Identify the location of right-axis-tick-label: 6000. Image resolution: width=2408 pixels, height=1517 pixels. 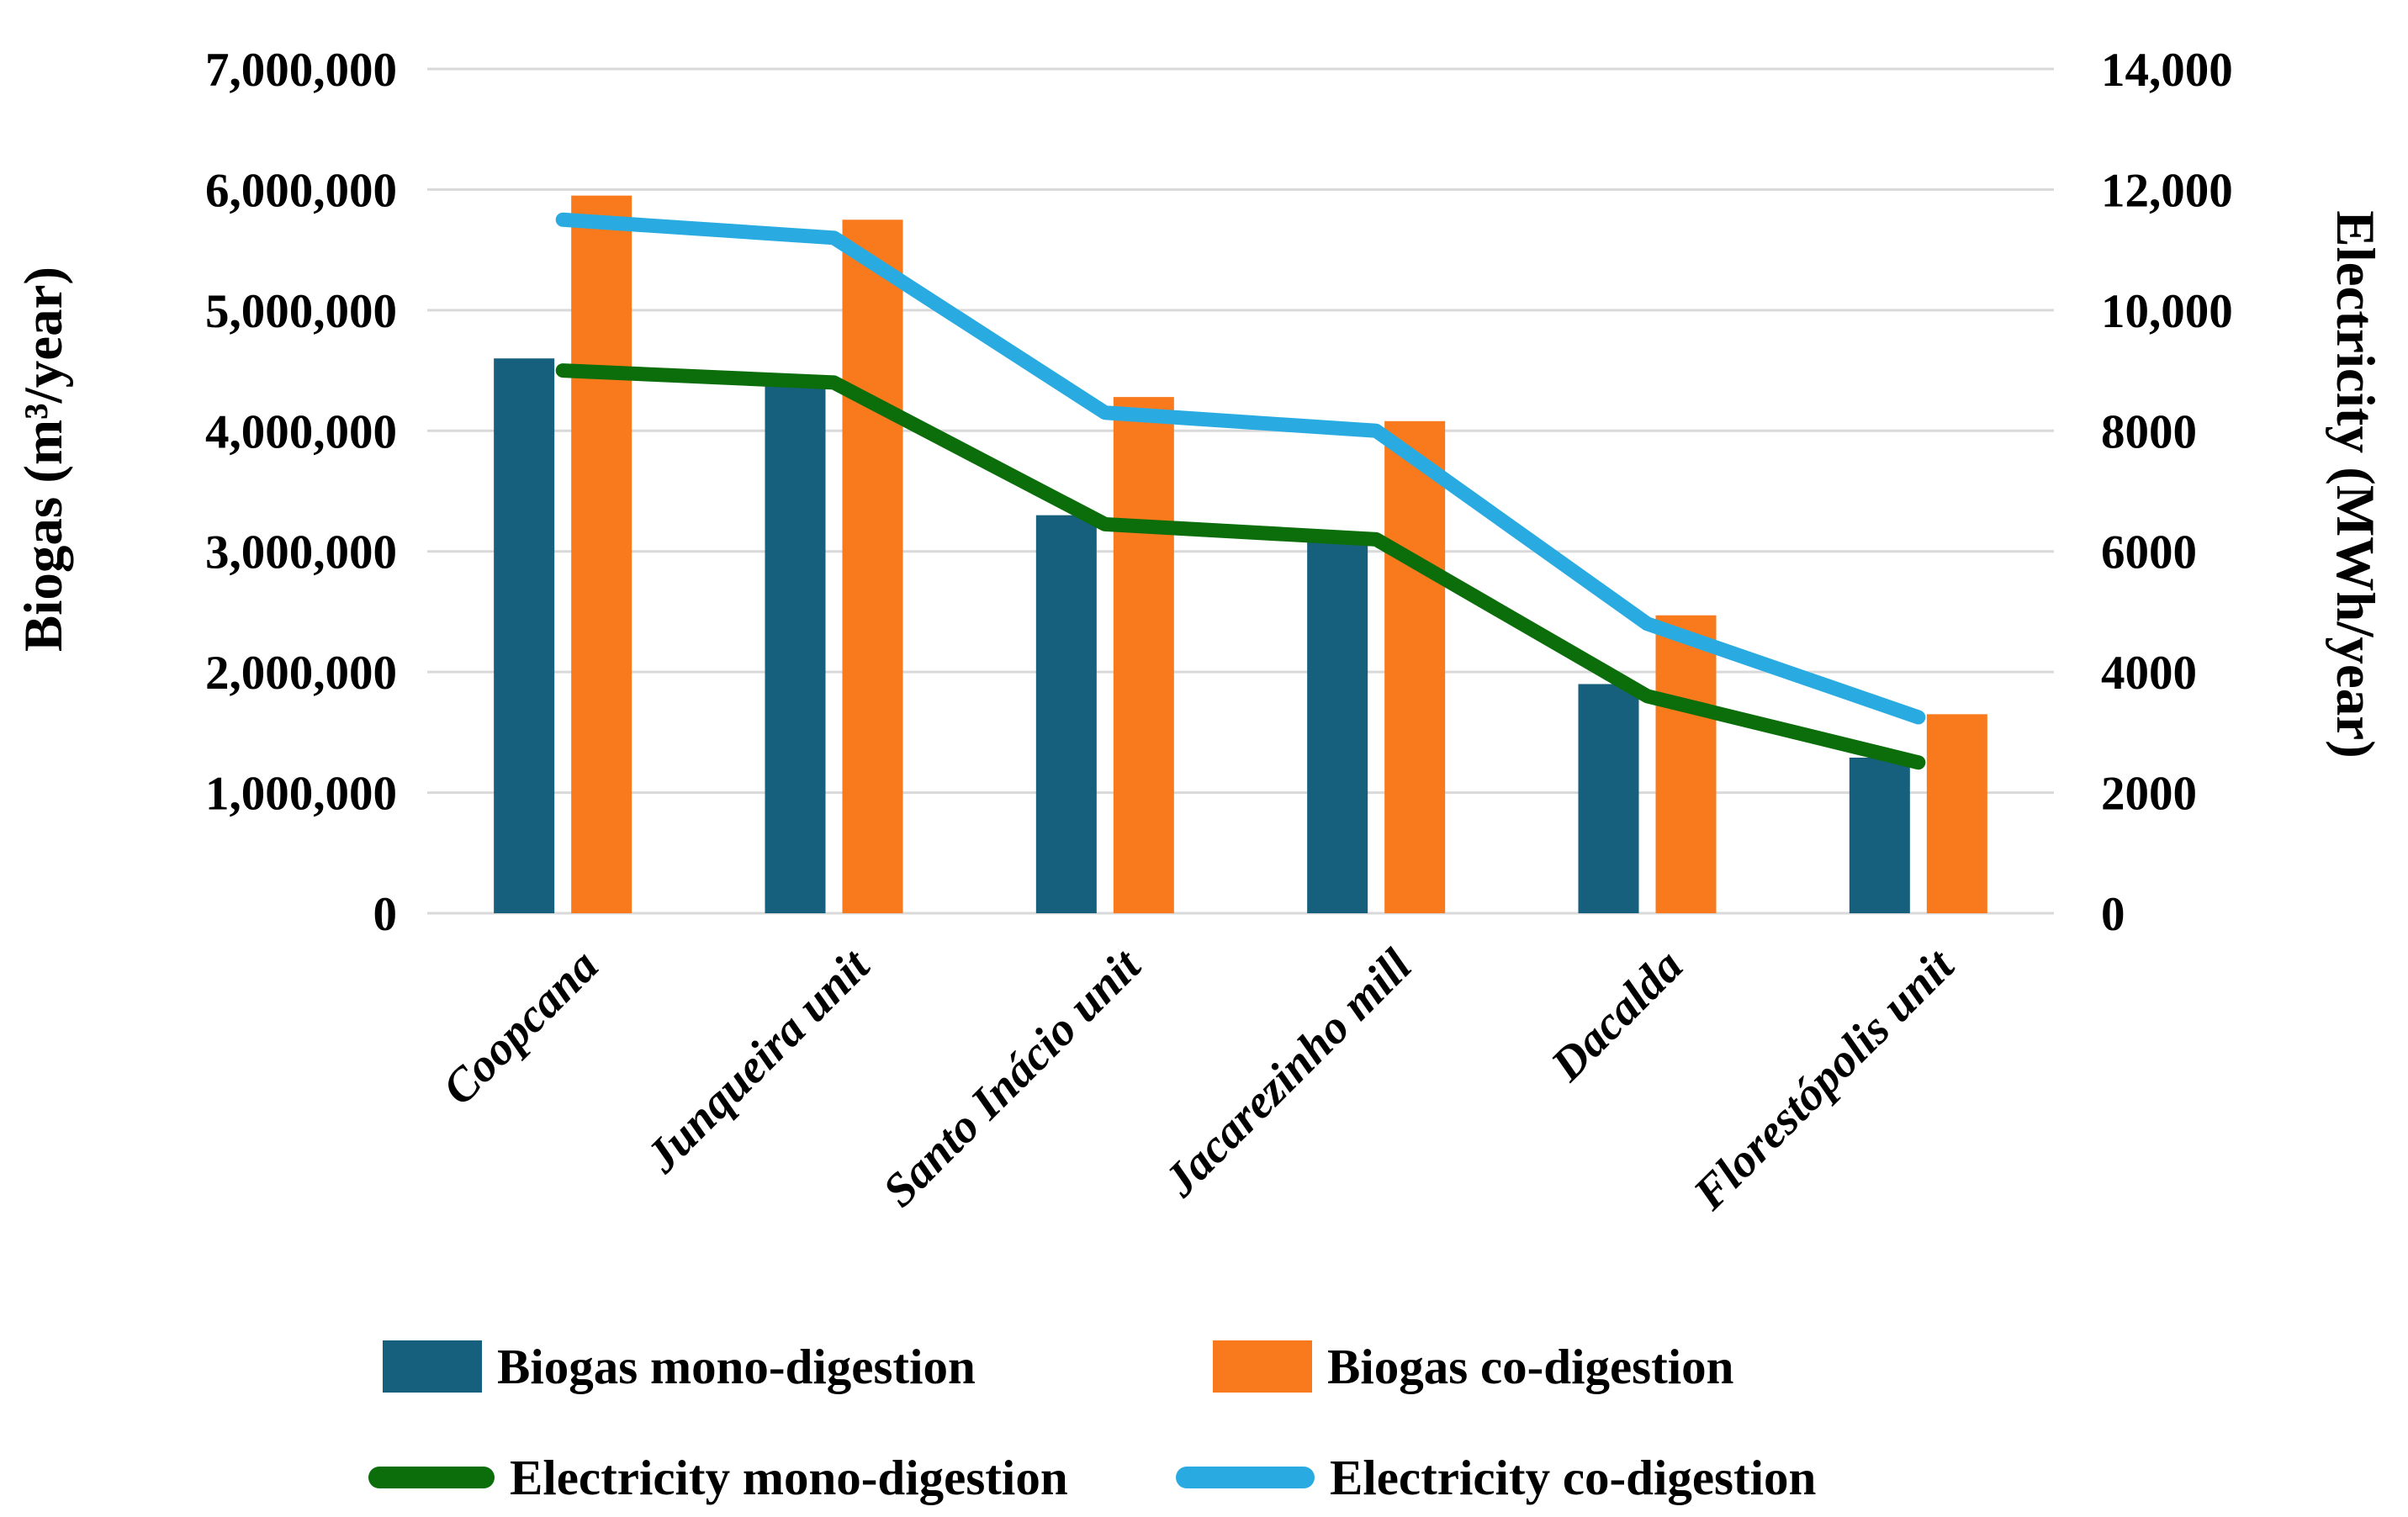
(2149, 553).